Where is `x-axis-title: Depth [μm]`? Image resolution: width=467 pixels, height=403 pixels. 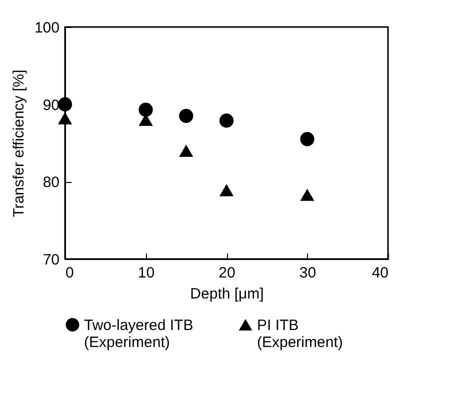
x-axis-title: Depth [μm] is located at coordinates (227, 294).